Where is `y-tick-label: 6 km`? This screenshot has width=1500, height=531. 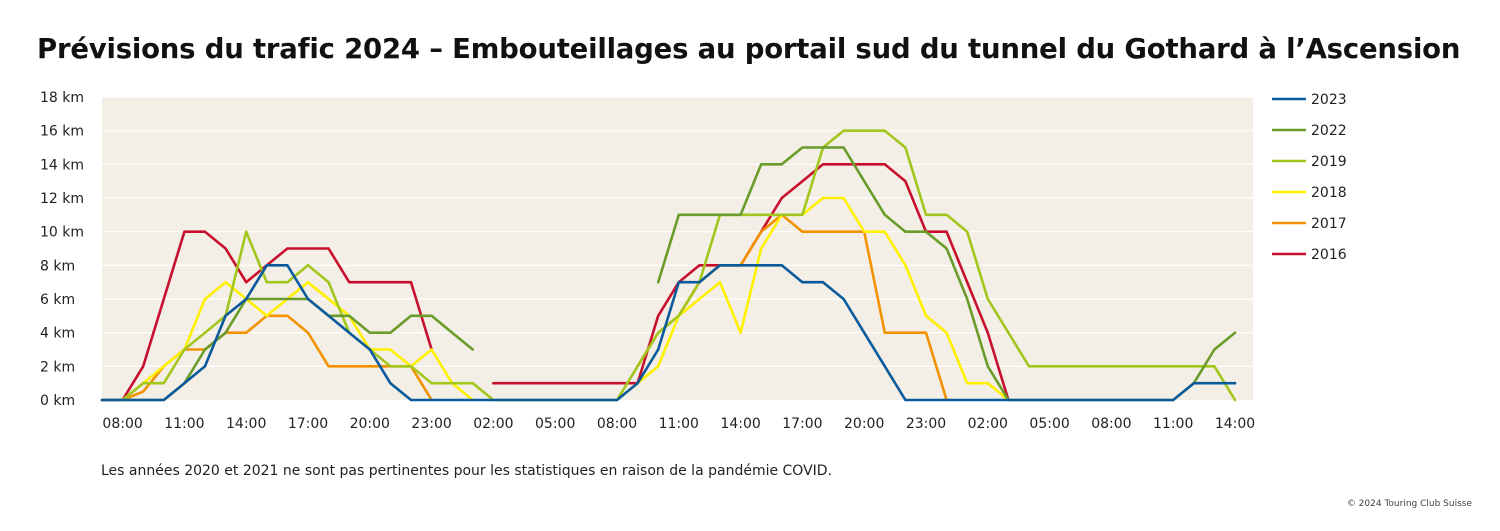 y-tick-label: 6 km is located at coordinates (57, 300).